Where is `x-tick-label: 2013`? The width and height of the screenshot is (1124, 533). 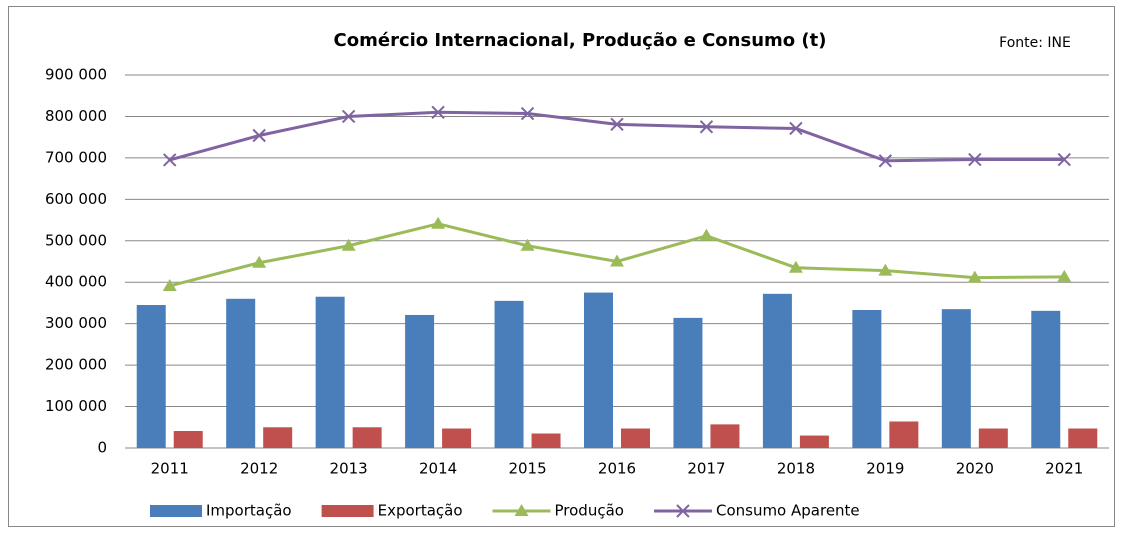
x-tick-label: 2013 is located at coordinates (349, 469).